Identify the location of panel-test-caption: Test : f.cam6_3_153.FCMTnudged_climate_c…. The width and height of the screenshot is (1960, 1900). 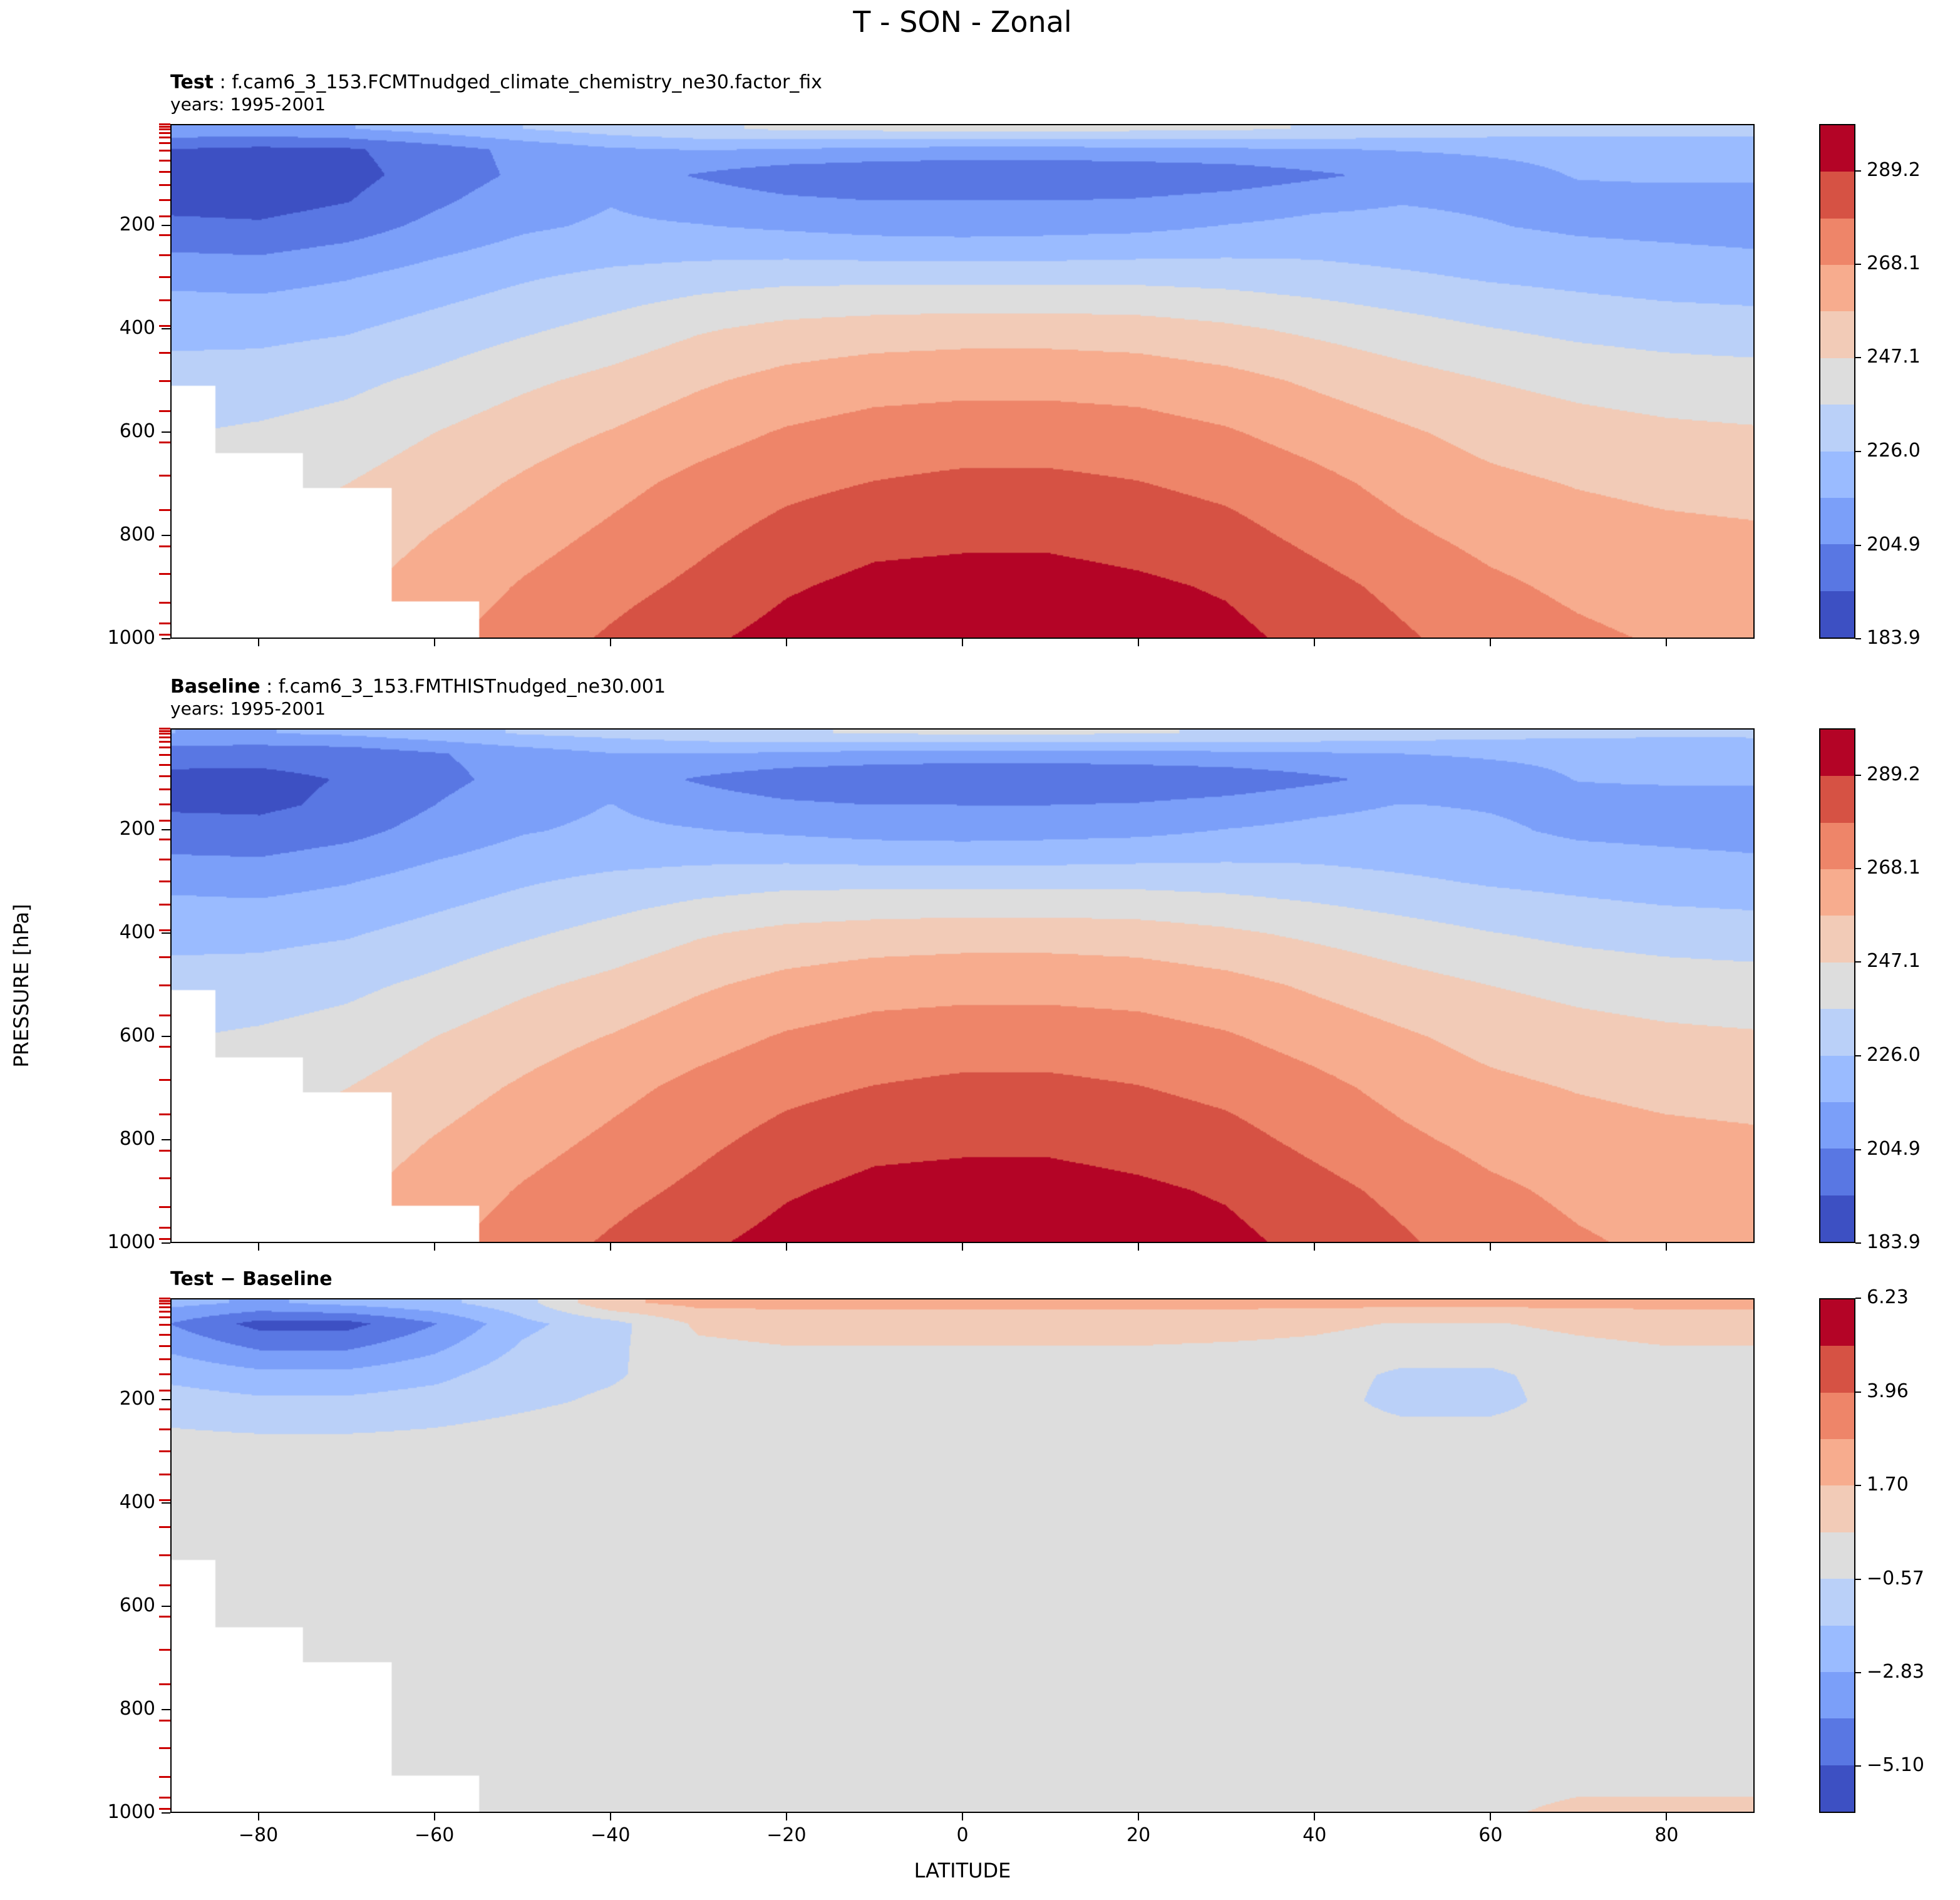
(496, 82).